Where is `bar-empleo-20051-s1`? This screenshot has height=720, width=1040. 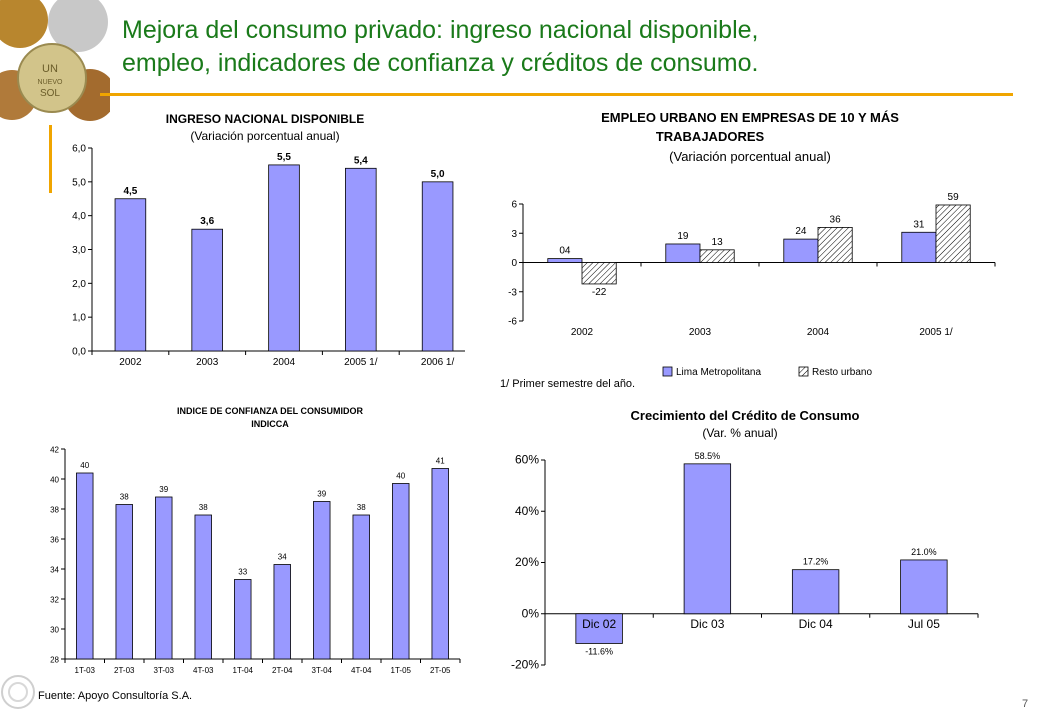
bar-empleo-20051-s1 is located at coordinates (953, 233).